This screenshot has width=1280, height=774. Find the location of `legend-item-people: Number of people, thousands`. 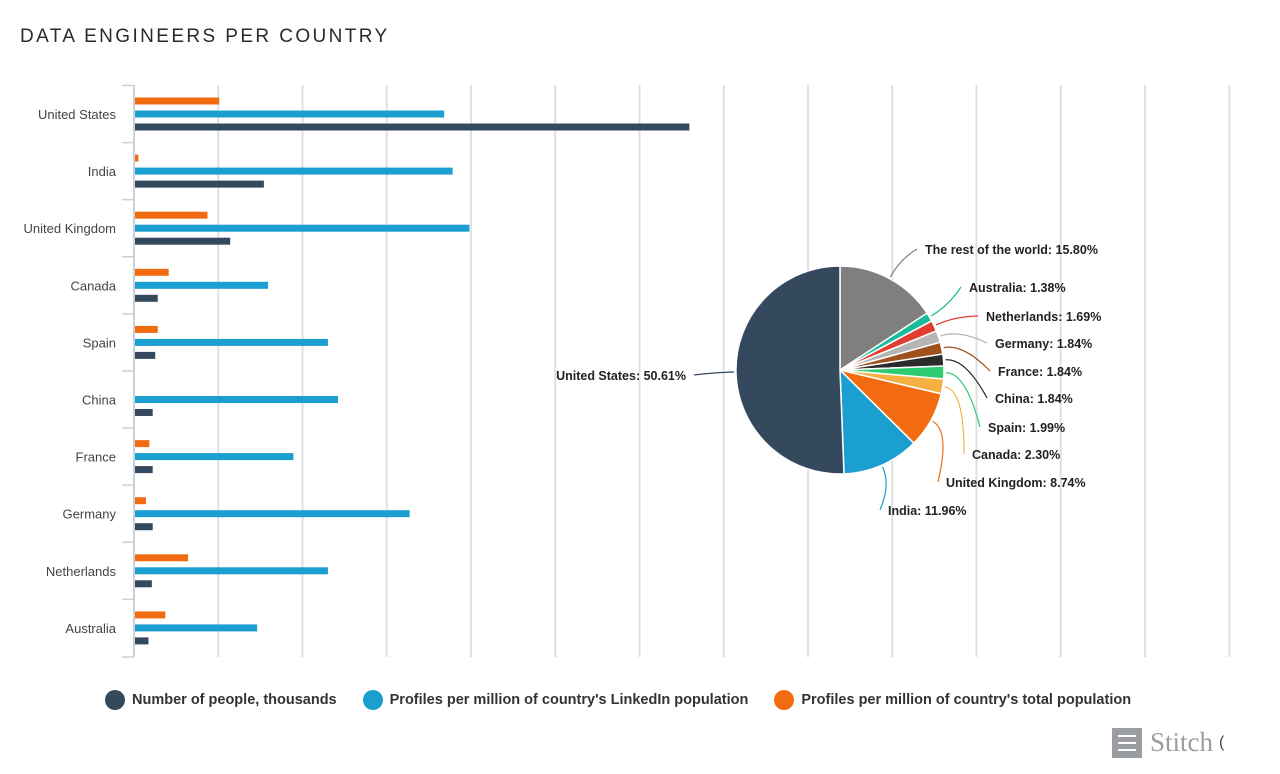

legend-item-people: Number of people, thousands is located at coordinates (221, 700).